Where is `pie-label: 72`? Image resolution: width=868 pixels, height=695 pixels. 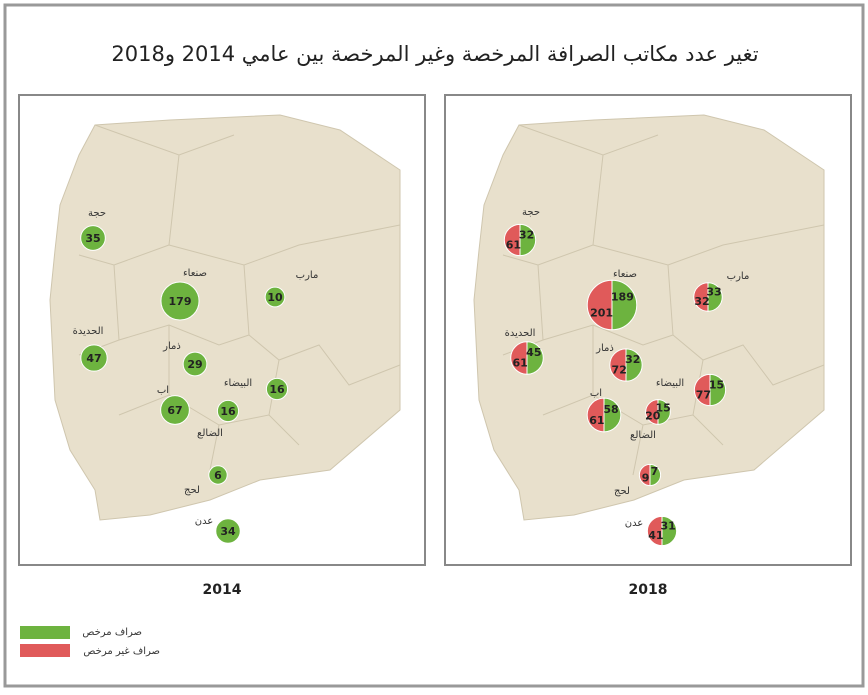 pie-label: 72 is located at coordinates (619, 370).